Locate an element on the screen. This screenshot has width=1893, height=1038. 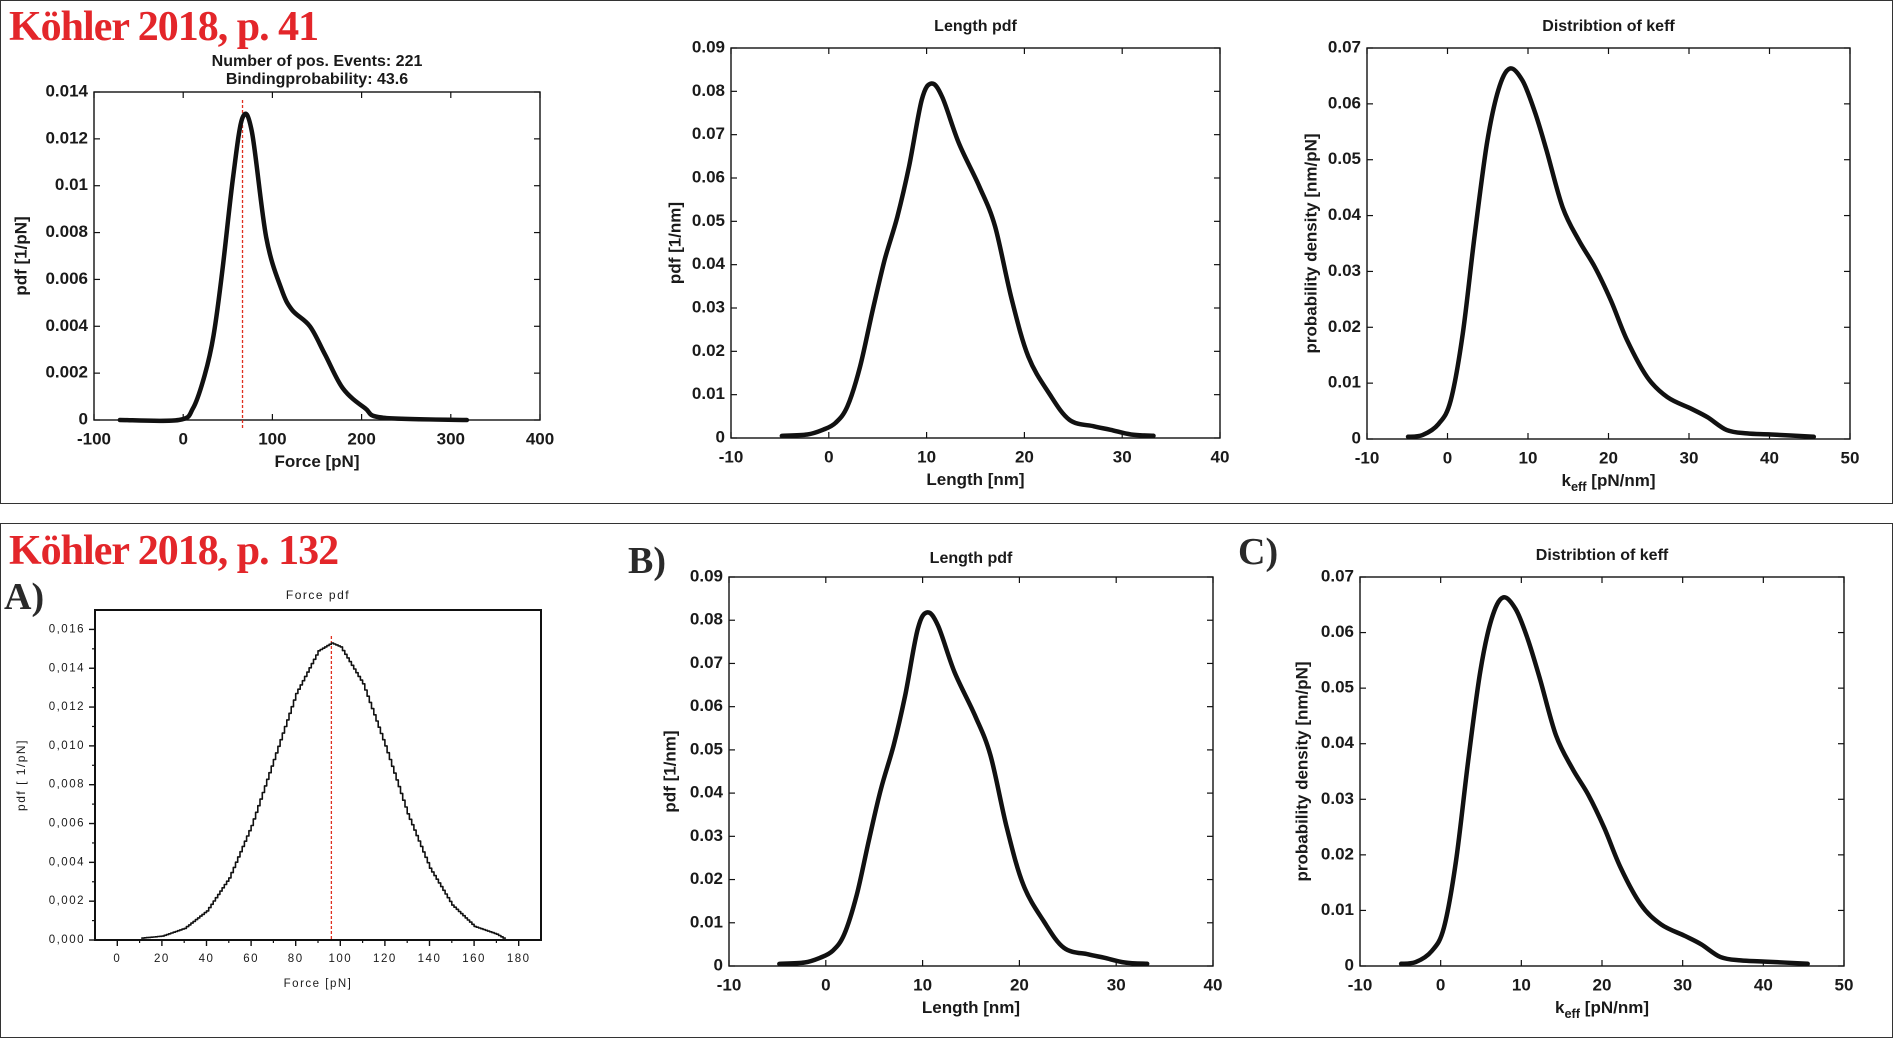
y-tick-label: 0,016 is located at coordinates (67, 629).